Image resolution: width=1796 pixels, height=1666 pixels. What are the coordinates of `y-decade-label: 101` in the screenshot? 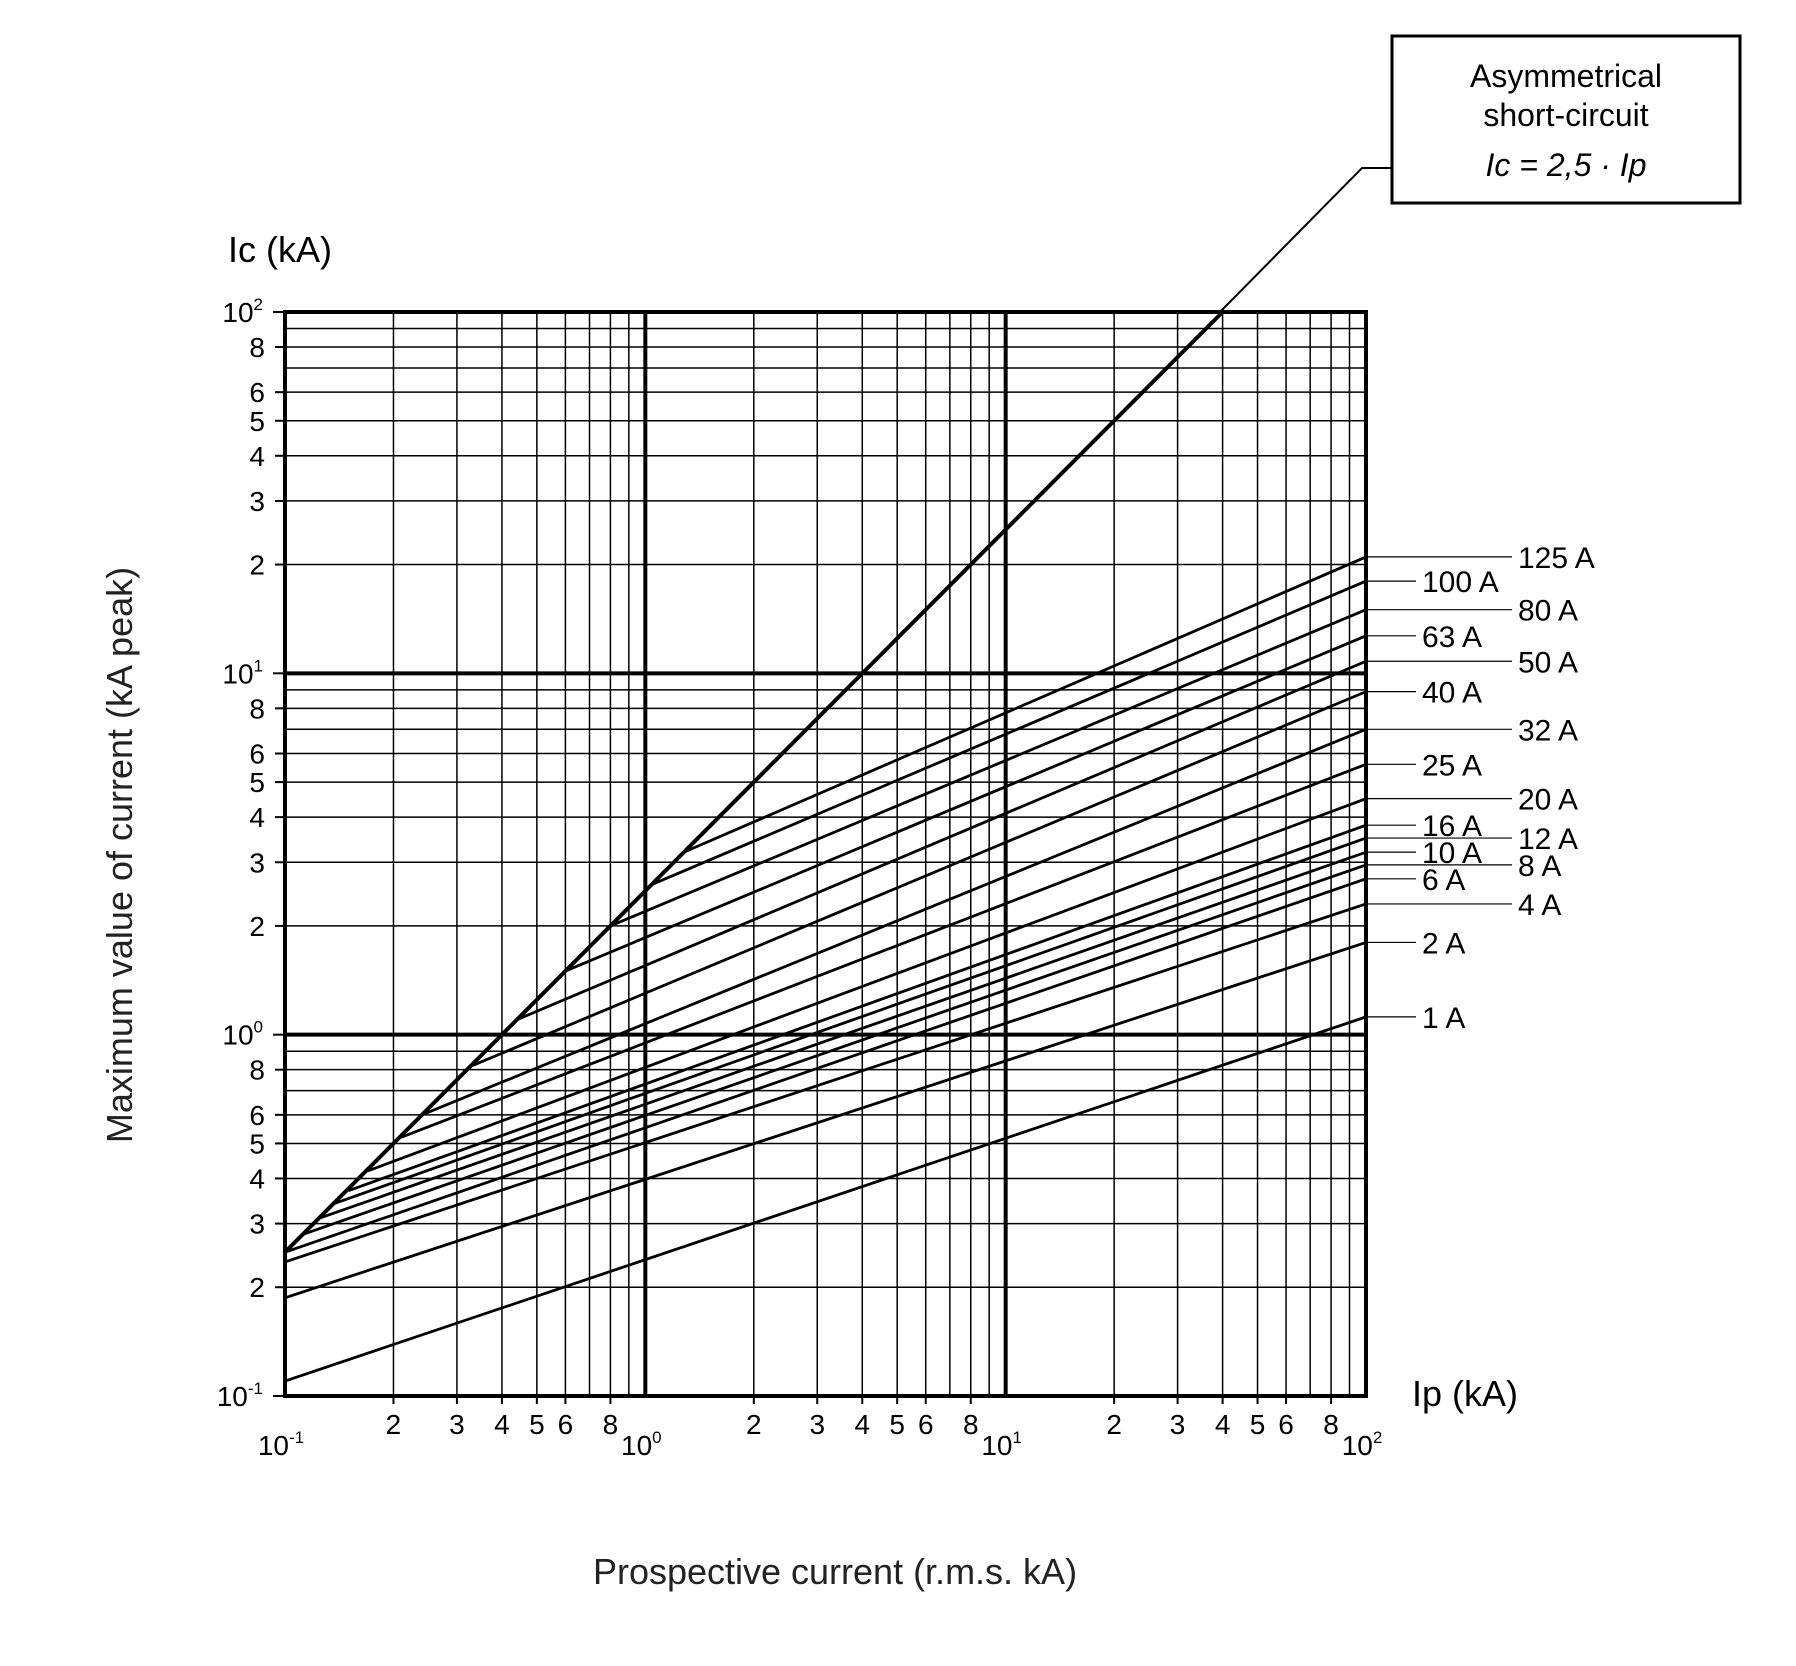 It's located at (242, 672).